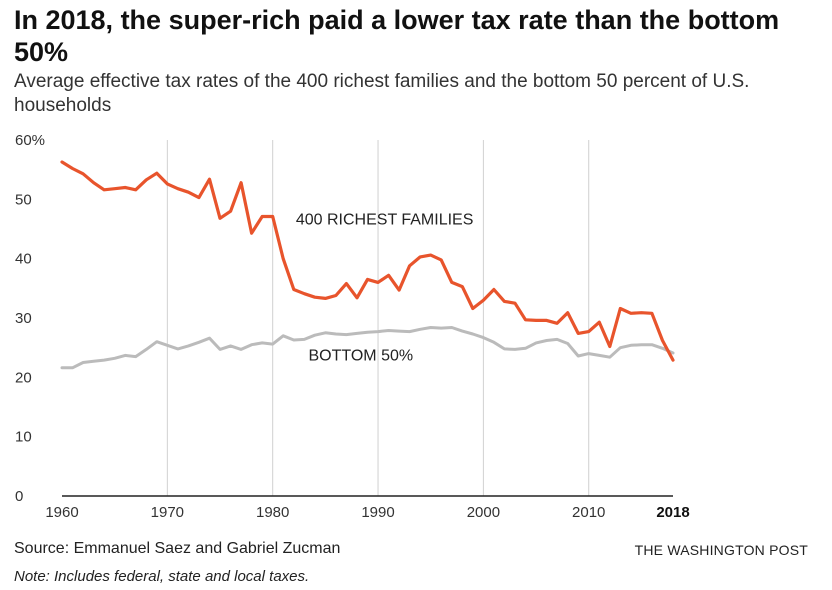 This screenshot has width=832, height=590. What do you see at coordinates (672, 512) in the screenshot?
I see `x-tick-label-2018: 2018` at bounding box center [672, 512].